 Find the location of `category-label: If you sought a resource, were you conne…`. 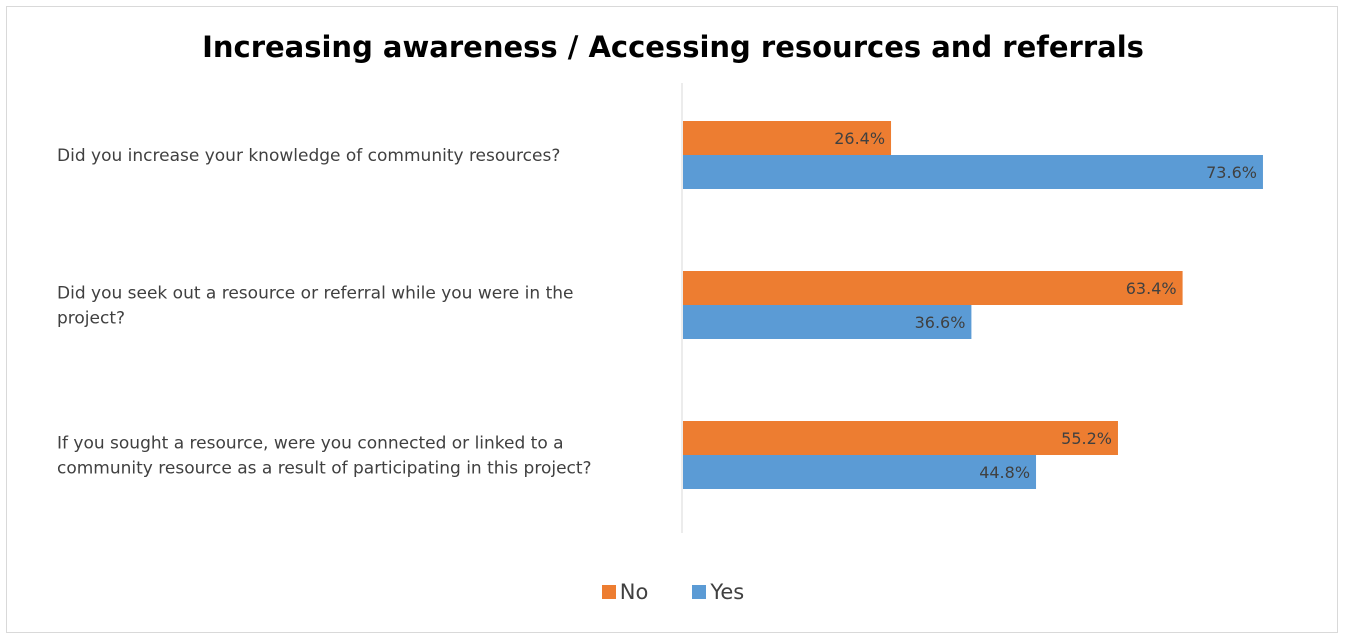

category-label: If you sought a resource, were you conne… is located at coordinates (324, 456).